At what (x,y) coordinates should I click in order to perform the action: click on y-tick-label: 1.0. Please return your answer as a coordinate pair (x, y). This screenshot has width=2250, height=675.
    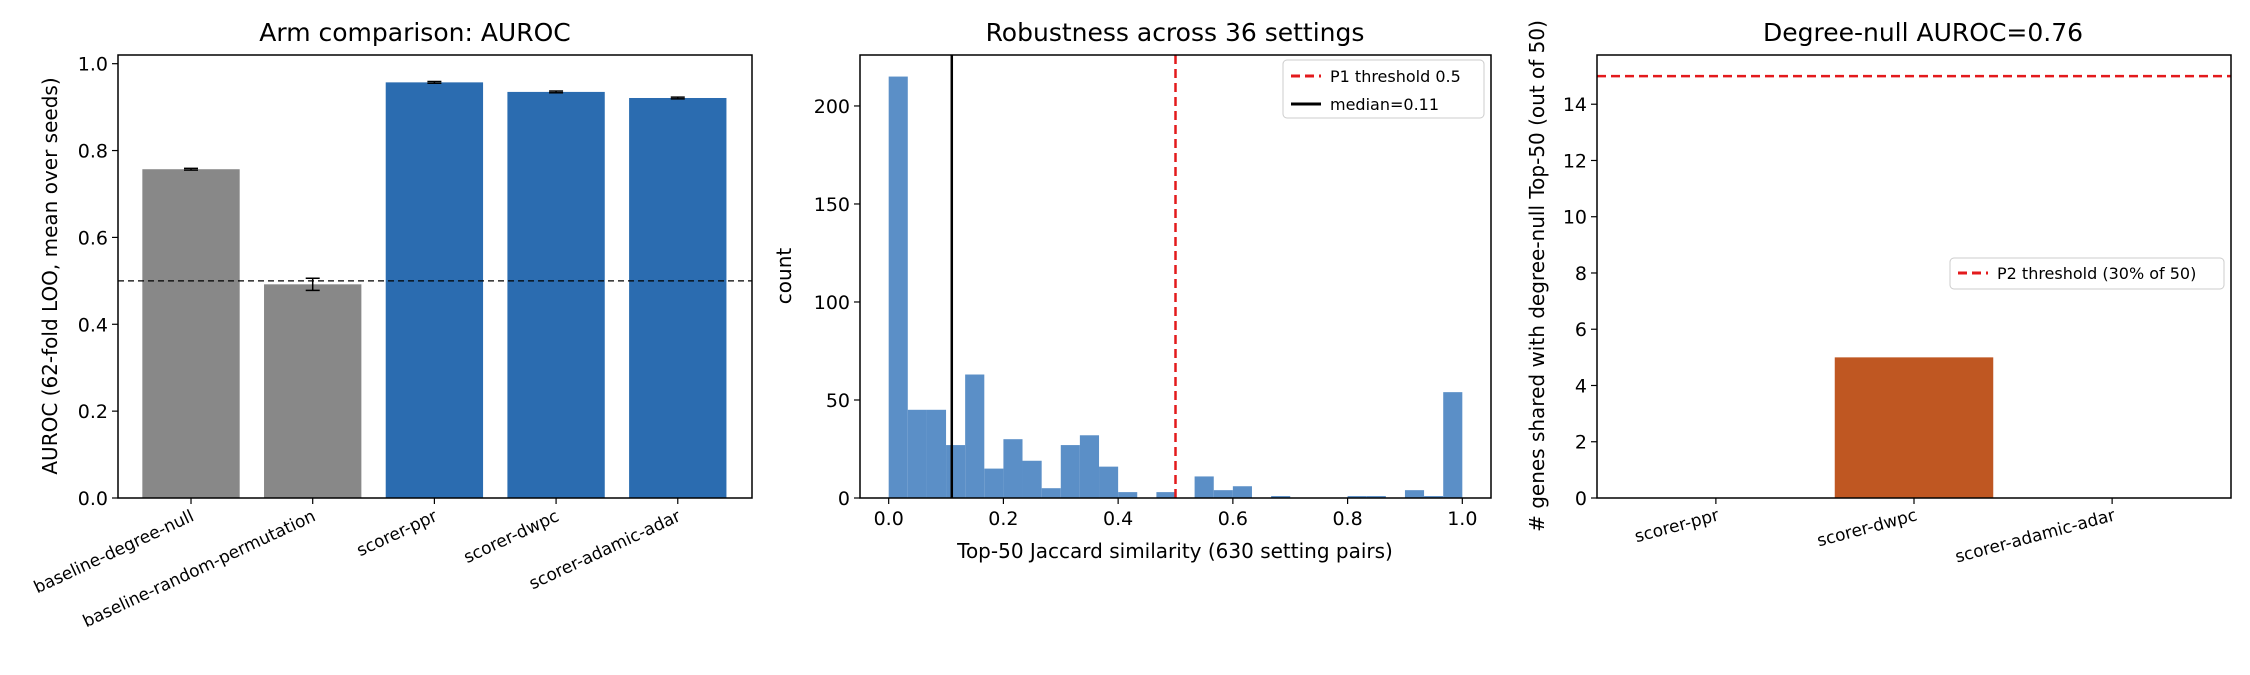
    Looking at the image, I should click on (93, 65).